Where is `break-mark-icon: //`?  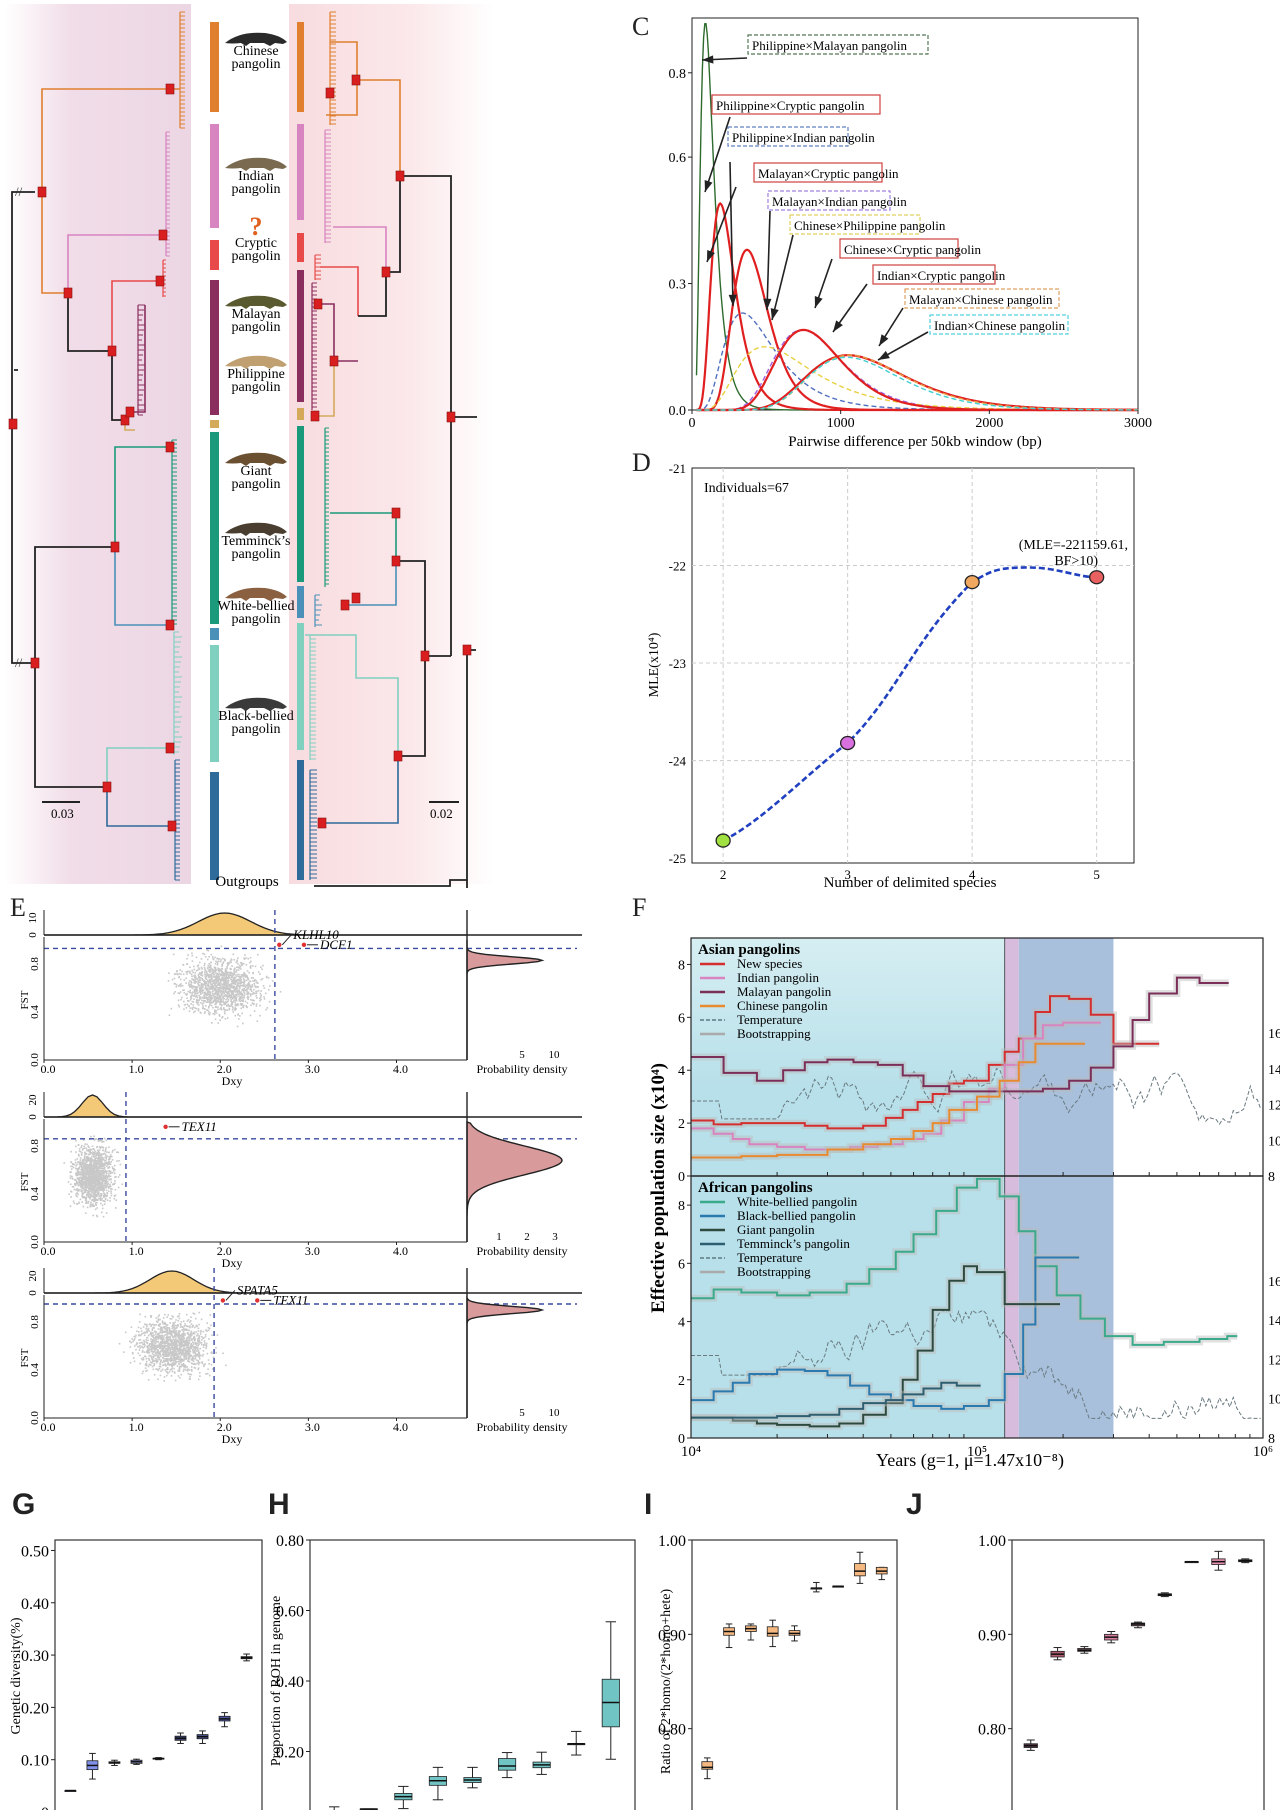 break-mark-icon: // is located at coordinates (19, 191).